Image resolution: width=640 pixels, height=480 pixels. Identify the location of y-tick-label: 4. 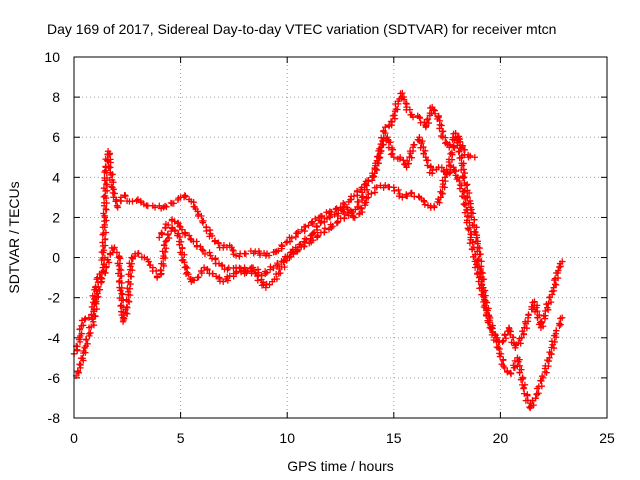
(56, 177).